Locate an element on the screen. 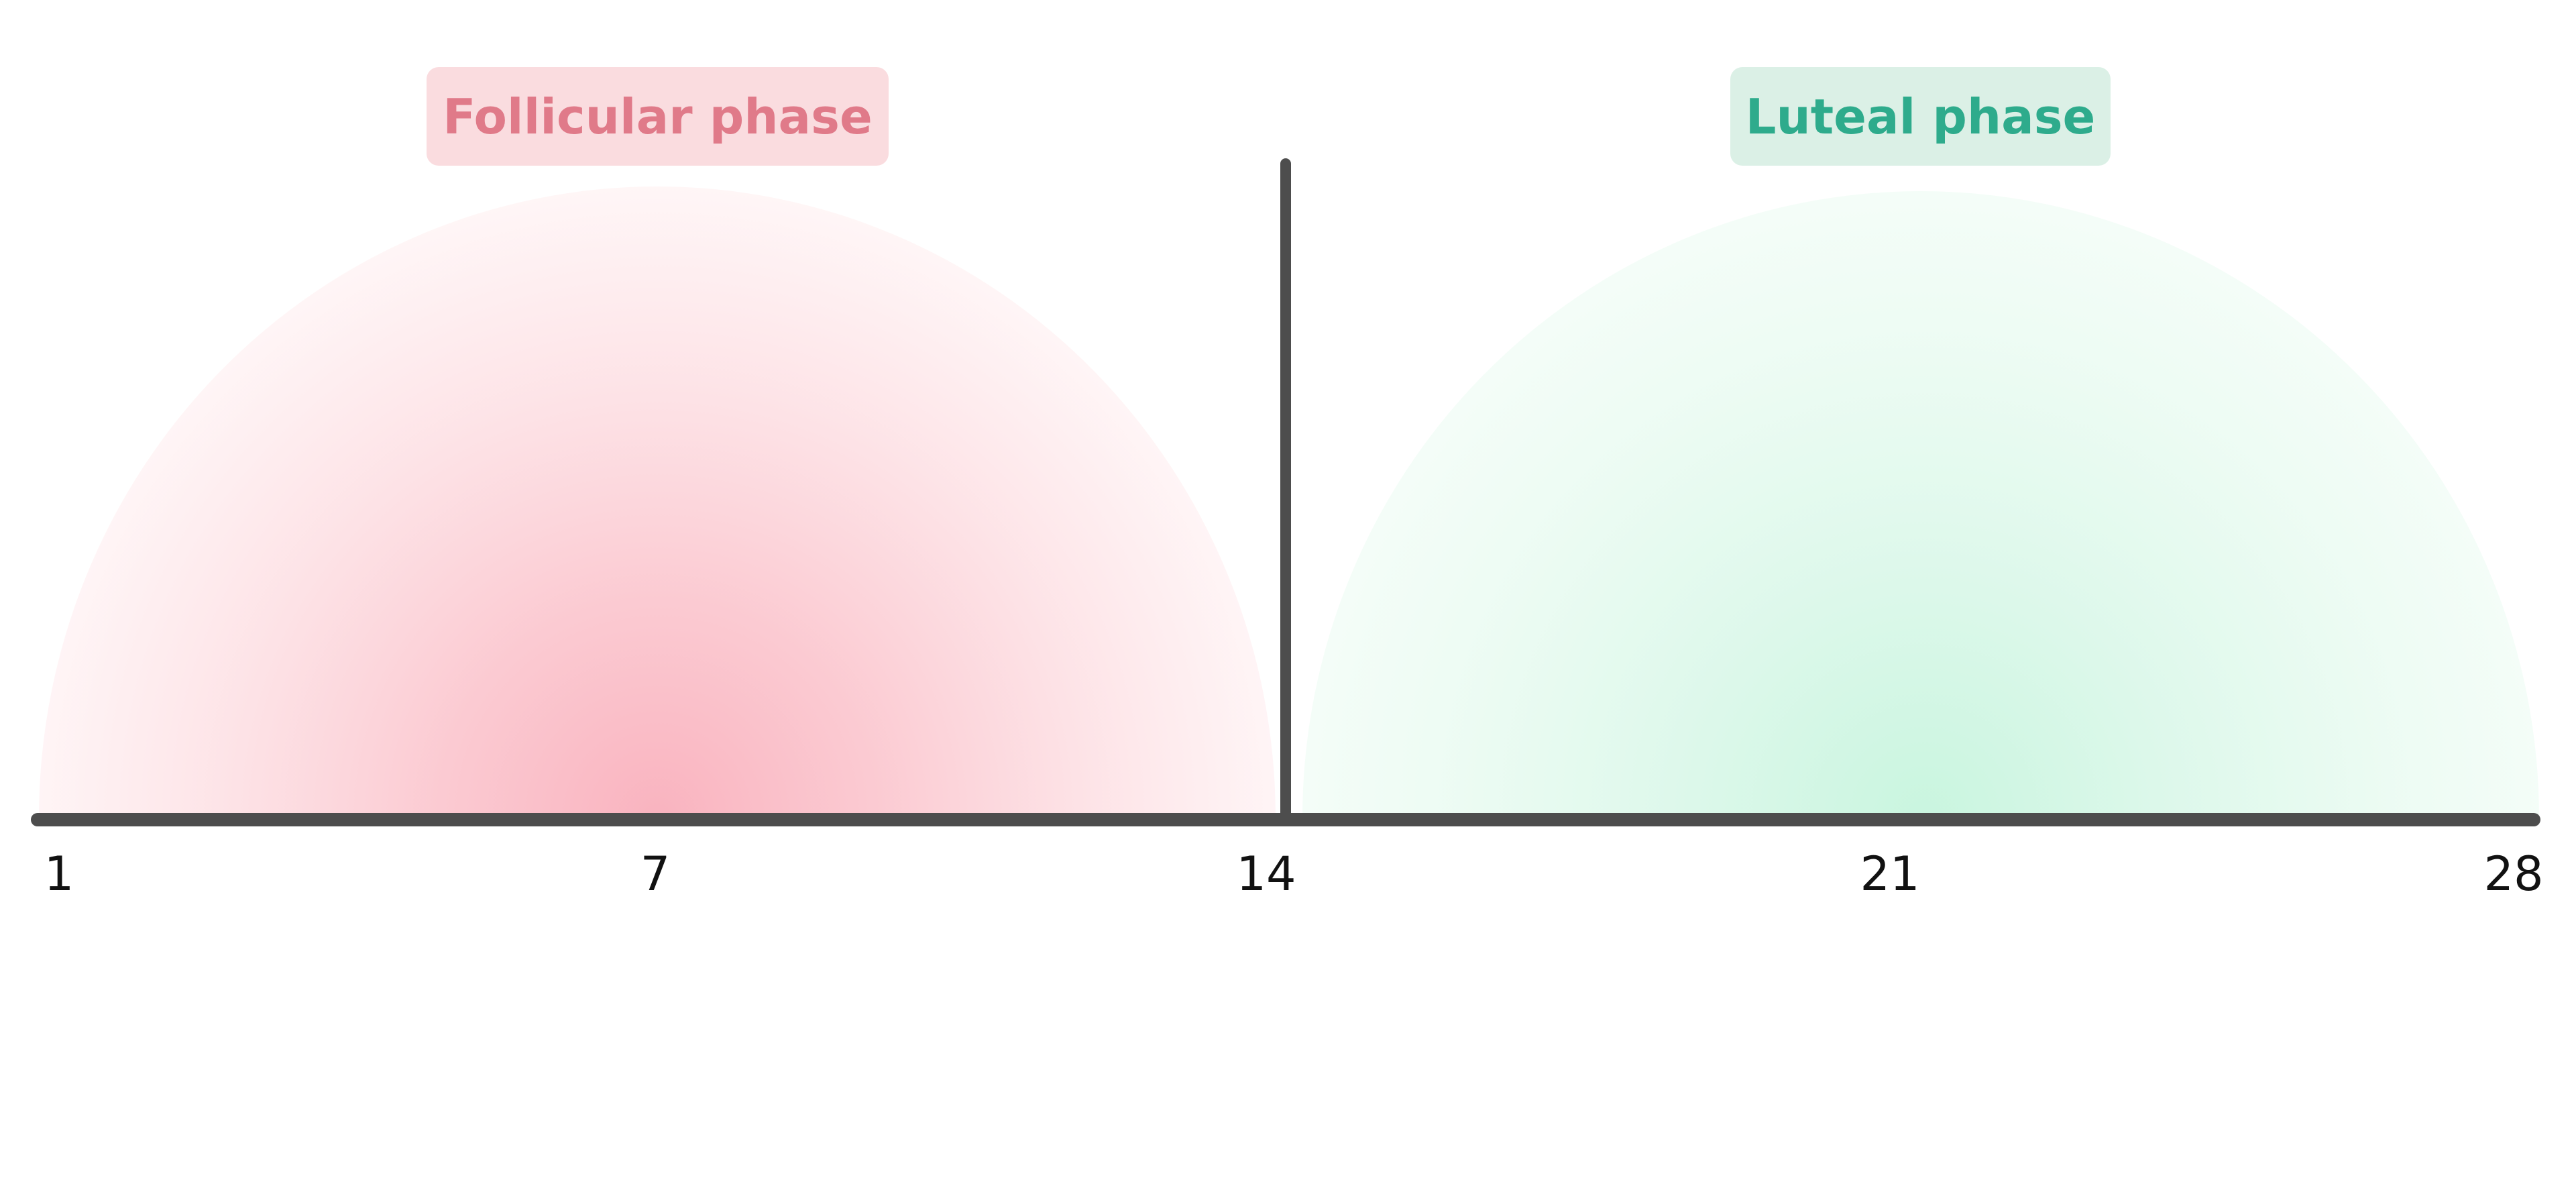 Image resolution: width=2576 pixels, height=1198 pixels. follicular-phase-label: Follicular phase is located at coordinates (658, 116).